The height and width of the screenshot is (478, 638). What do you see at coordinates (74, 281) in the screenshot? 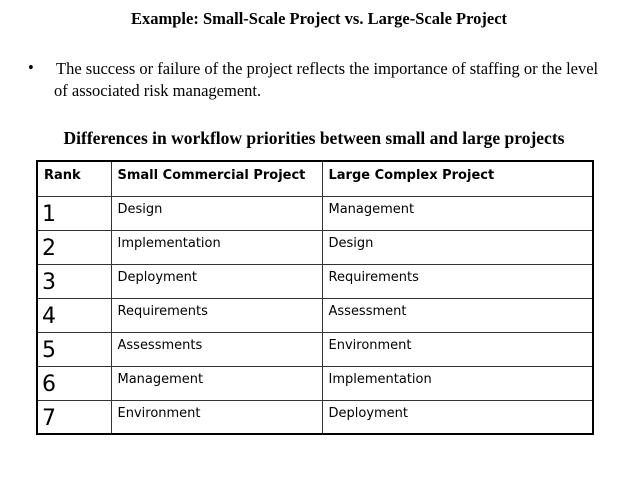
I see `rank-cell: 3` at bounding box center [74, 281].